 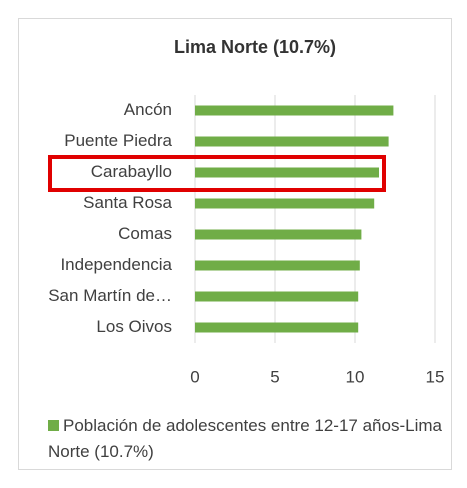 I want to click on y-tick-label: Independencia, so click(x=116, y=264).